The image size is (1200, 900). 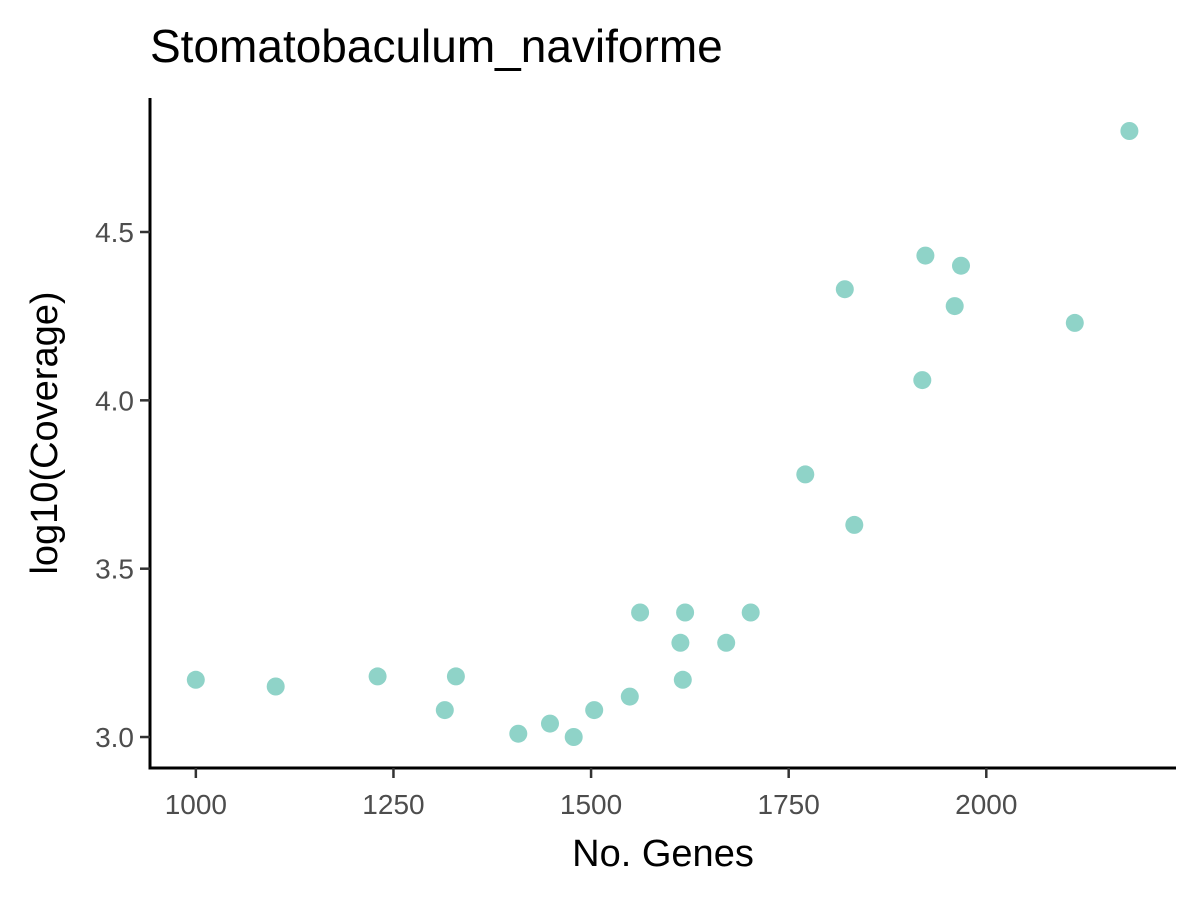 What do you see at coordinates (114, 400) in the screenshot?
I see `y-tick-label: 4.0` at bounding box center [114, 400].